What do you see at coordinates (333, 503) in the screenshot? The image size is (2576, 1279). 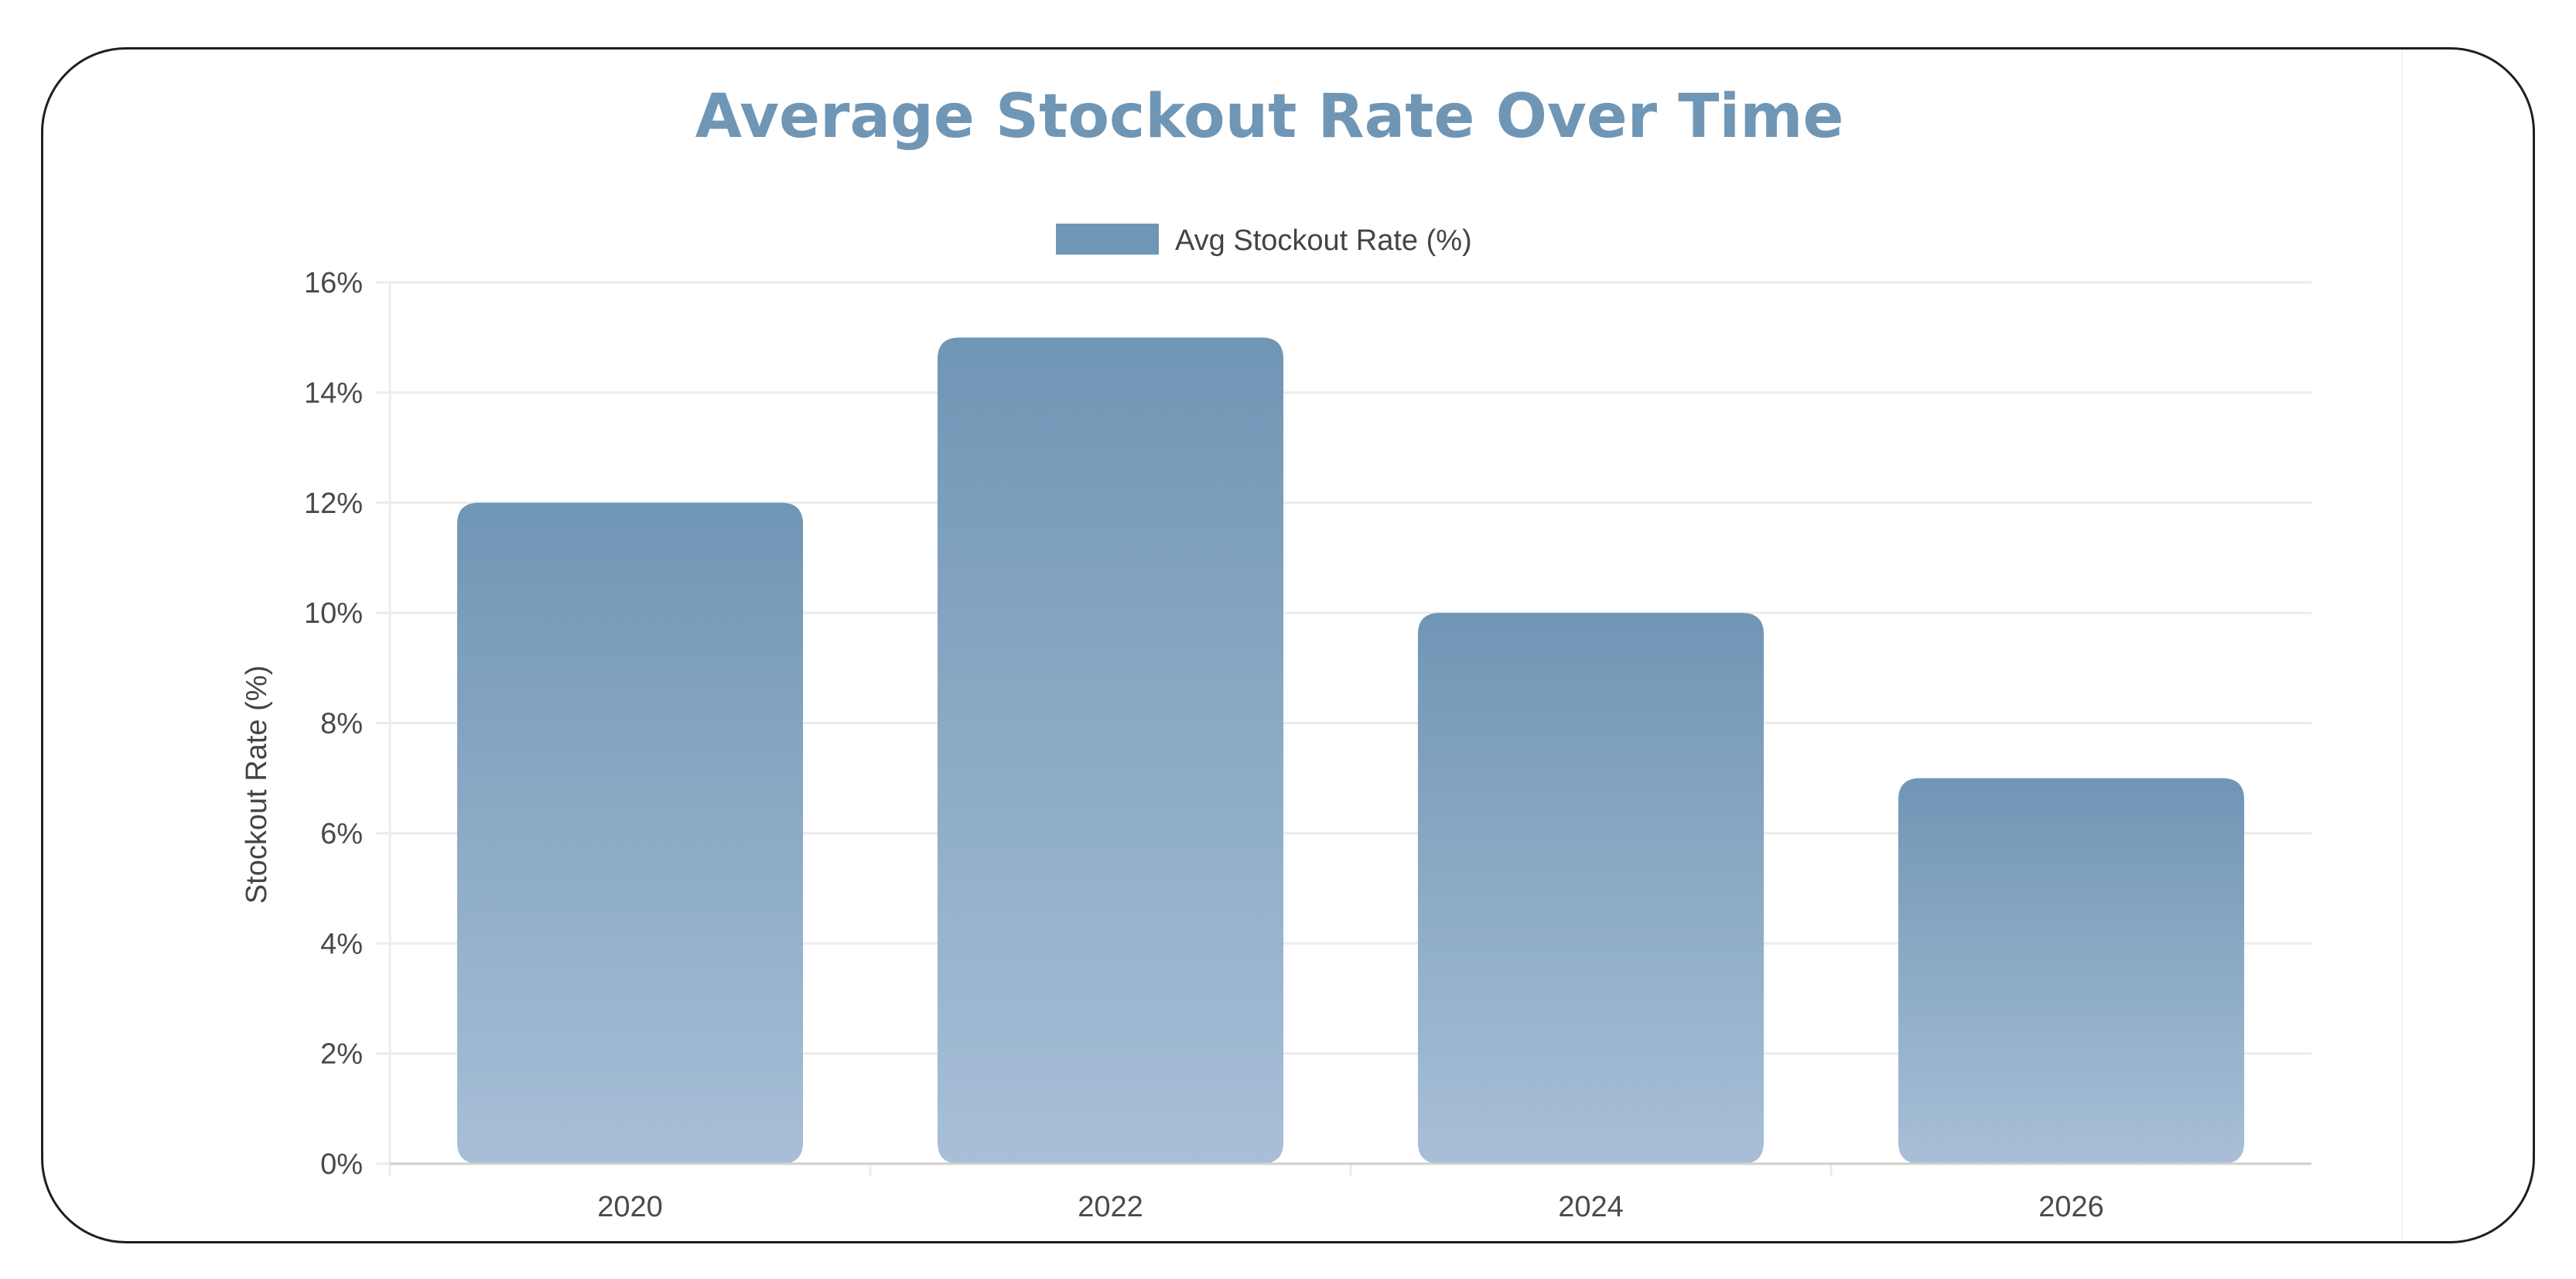 I see `y-tick-label: 12%` at bounding box center [333, 503].